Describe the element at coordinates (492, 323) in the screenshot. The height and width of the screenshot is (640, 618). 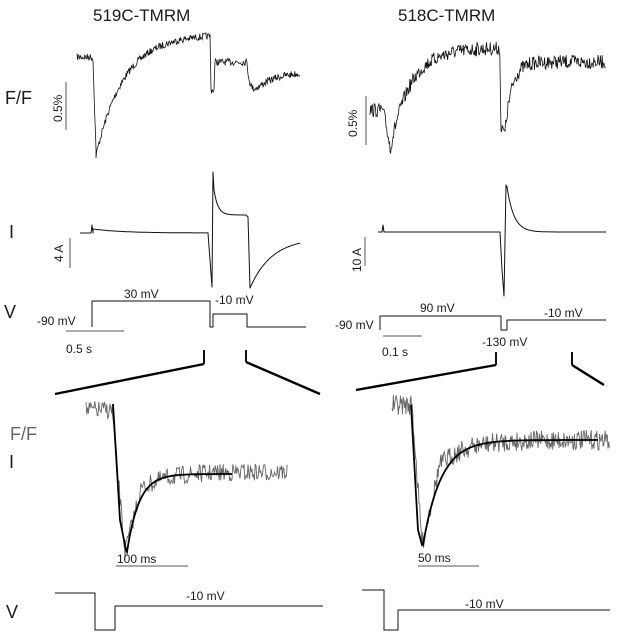
I see `right-voltage-protocol` at that location.